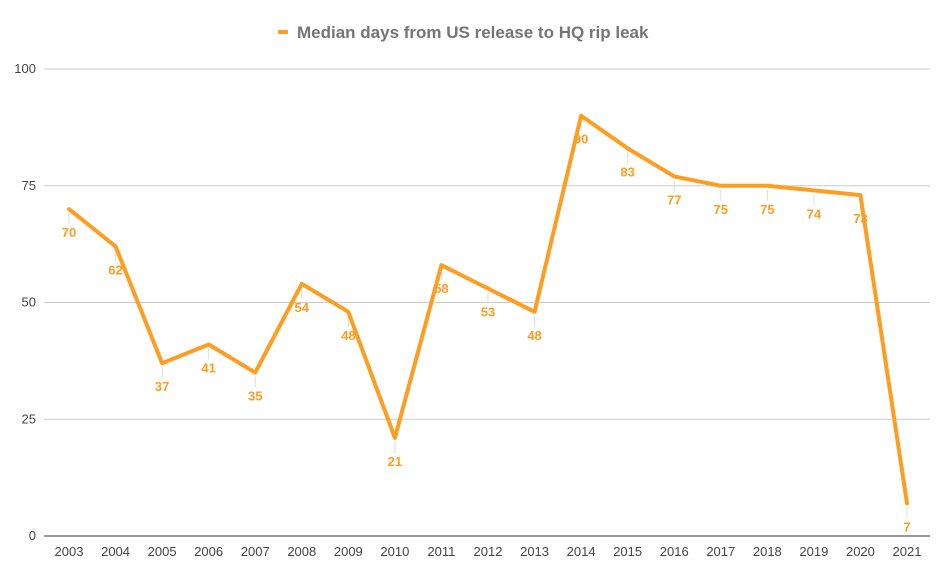 This screenshot has height=581, width=949. What do you see at coordinates (441, 551) in the screenshot?
I see `x-tick-label-2011: 2011` at bounding box center [441, 551].